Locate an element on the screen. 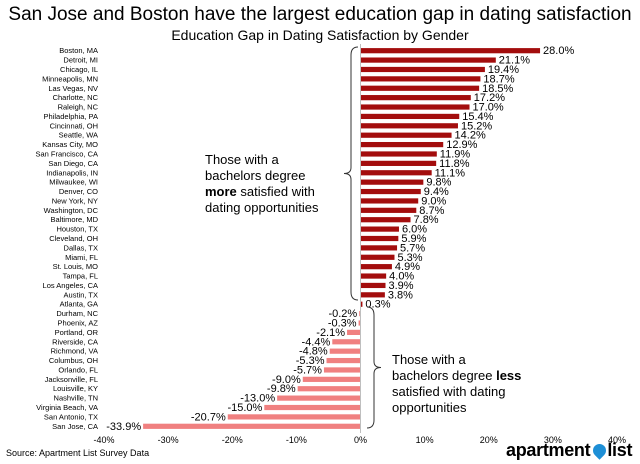 The image size is (640, 464). brace-positive is located at coordinates (351, 173).